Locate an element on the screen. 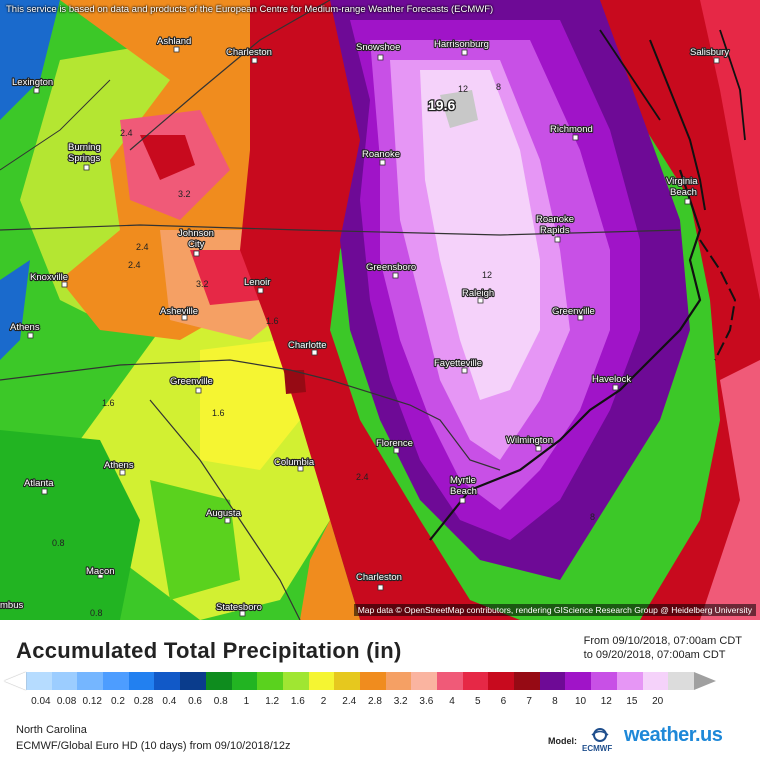  city-label: City is located at coordinates (196, 244).